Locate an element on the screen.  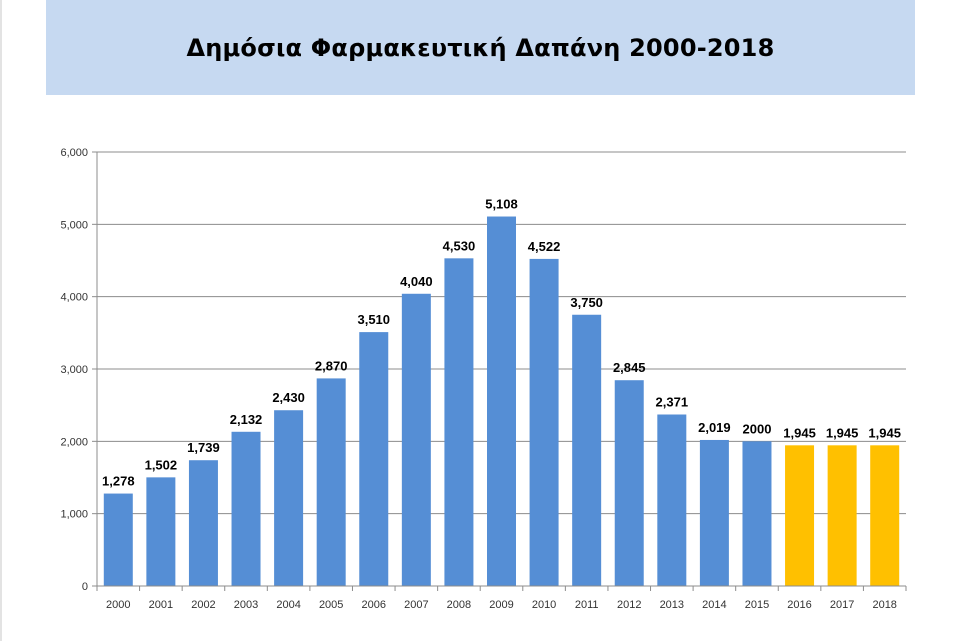
data-label: 4,040 is located at coordinates (416, 281).